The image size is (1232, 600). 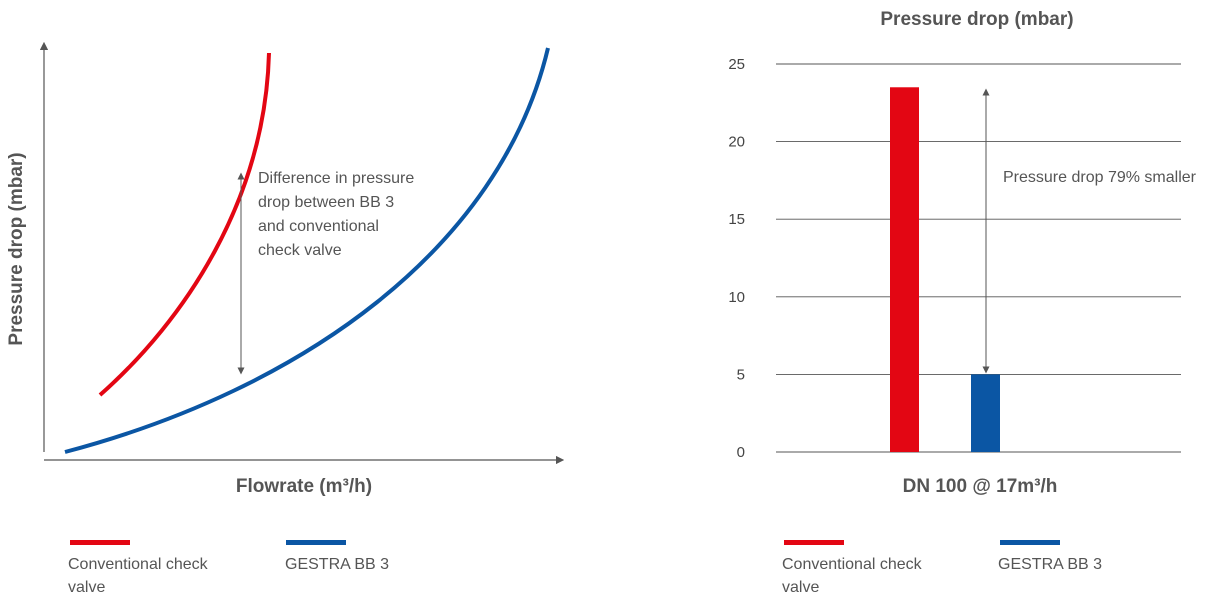 What do you see at coordinates (326, 202) in the screenshot?
I see `difference-annotation-line-2: drop between BB 3` at bounding box center [326, 202].